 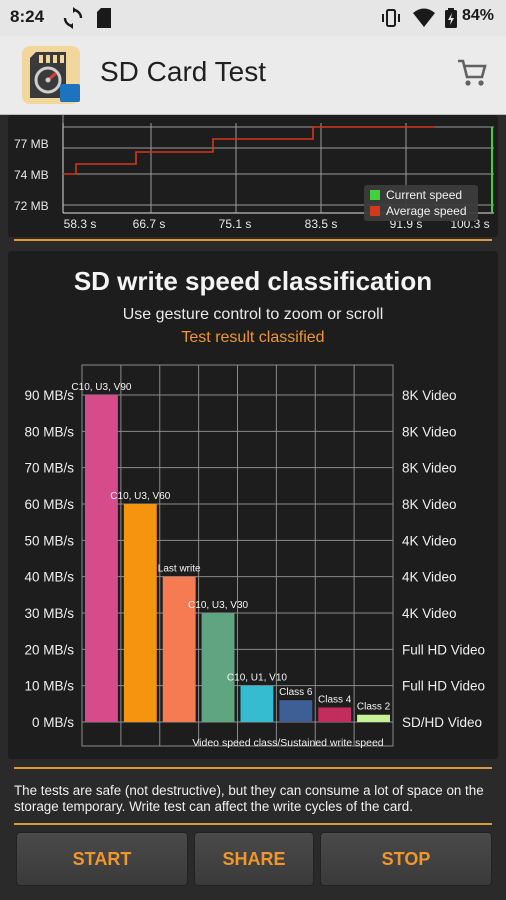 What do you see at coordinates (375, 211) in the screenshot?
I see `legend-average-swatch` at bounding box center [375, 211].